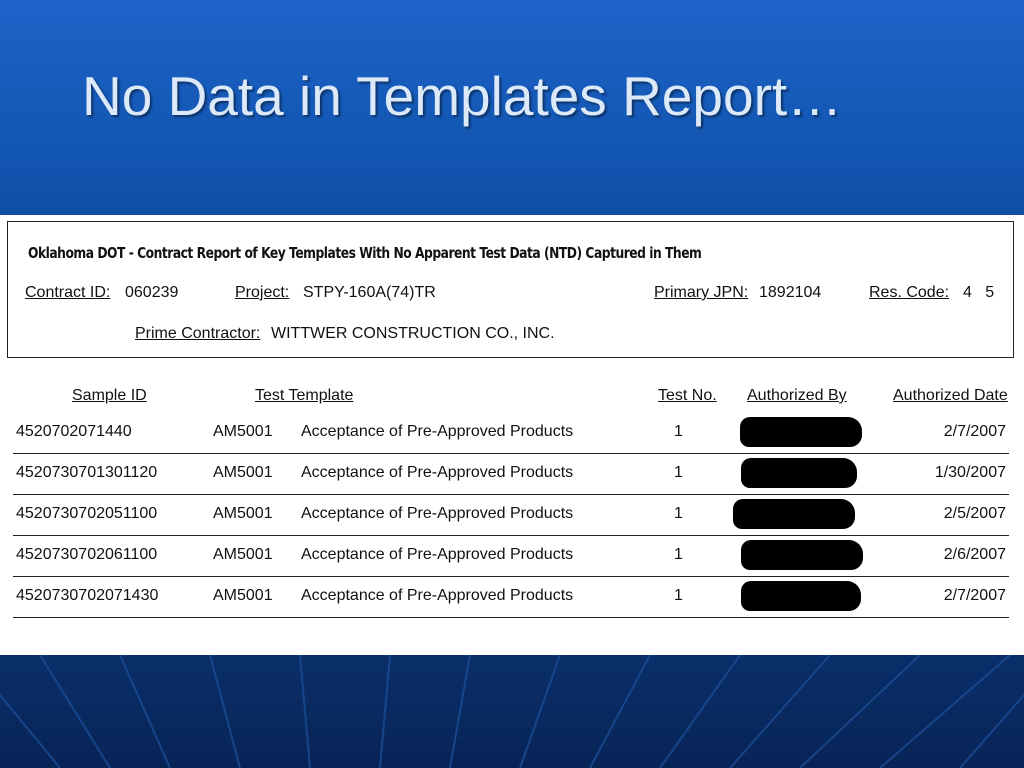  What do you see at coordinates (790, 292) in the screenshot?
I see `primary-jpn-value: 1892104` at bounding box center [790, 292].